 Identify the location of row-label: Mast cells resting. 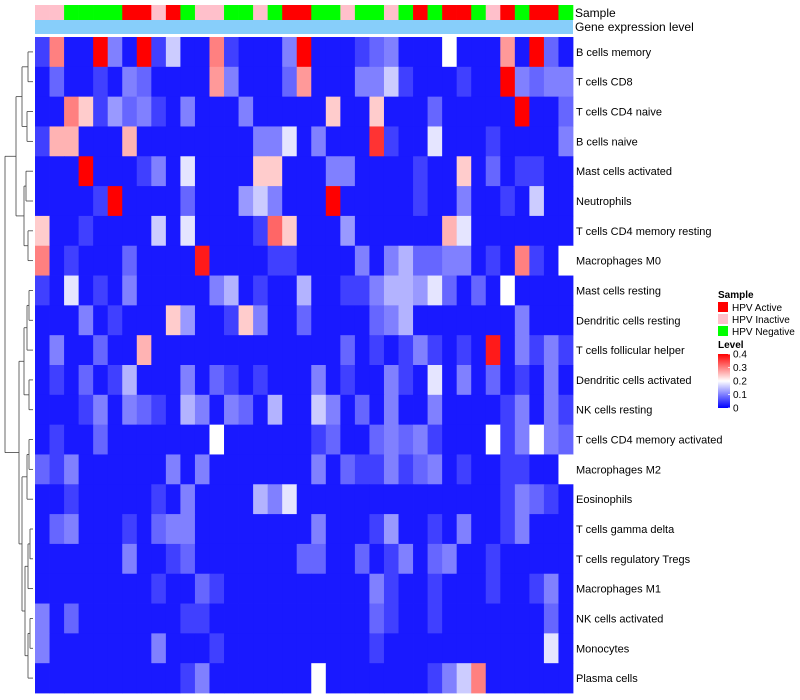
(618, 291).